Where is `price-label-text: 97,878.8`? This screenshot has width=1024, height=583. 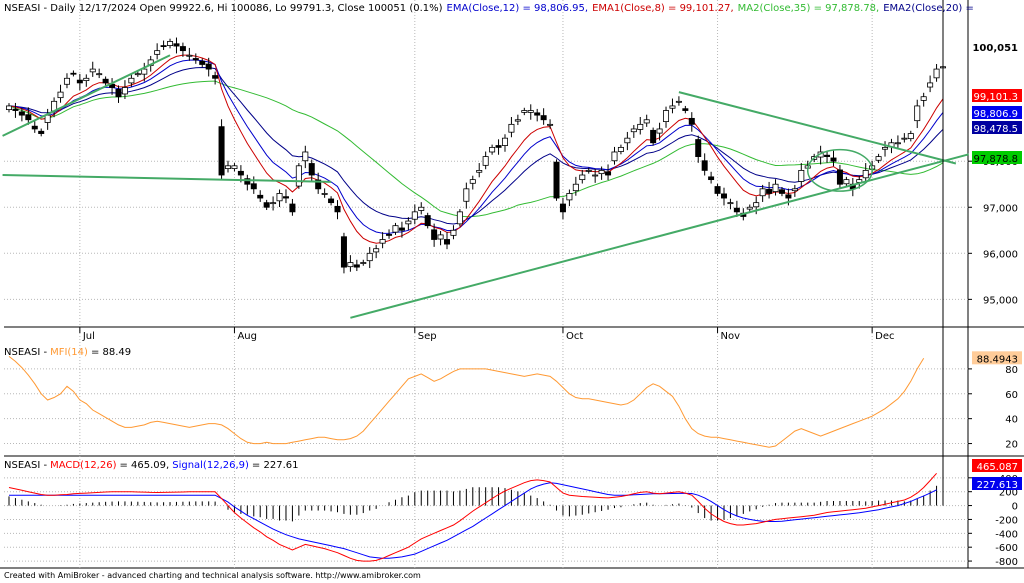 price-label-text: 97,878.8 is located at coordinates (995, 159).